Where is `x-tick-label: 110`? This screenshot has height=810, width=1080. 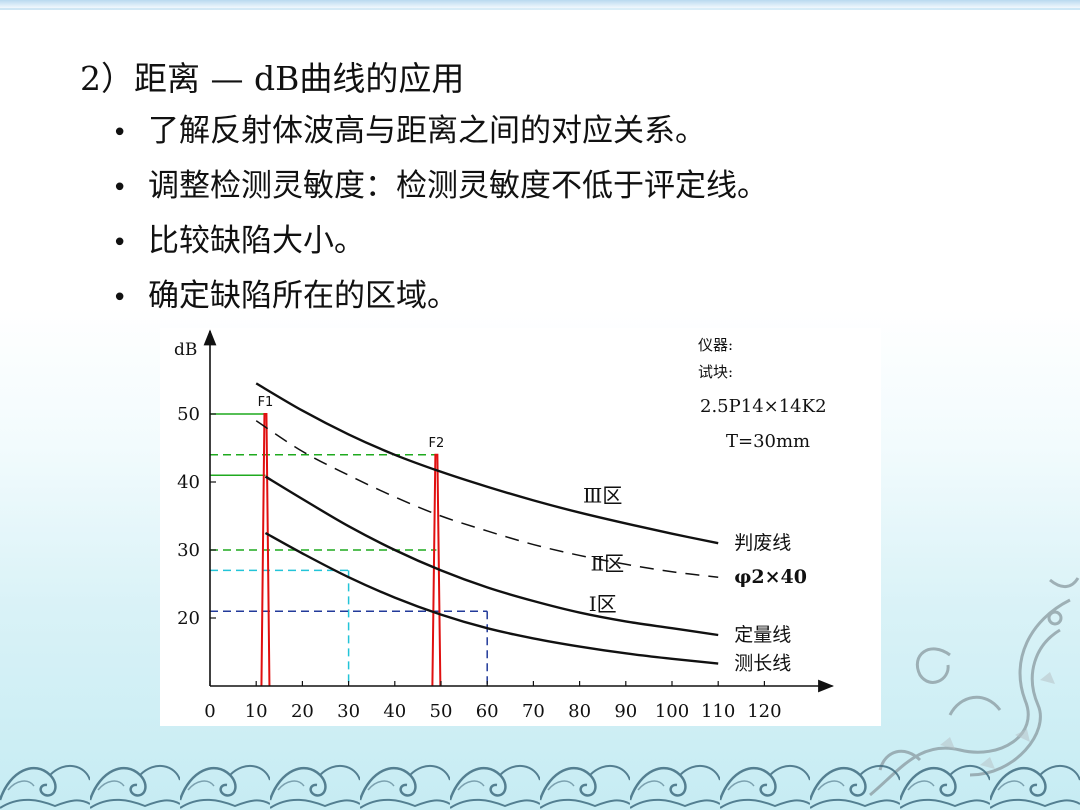
x-tick-label: 110 is located at coordinates (718, 711).